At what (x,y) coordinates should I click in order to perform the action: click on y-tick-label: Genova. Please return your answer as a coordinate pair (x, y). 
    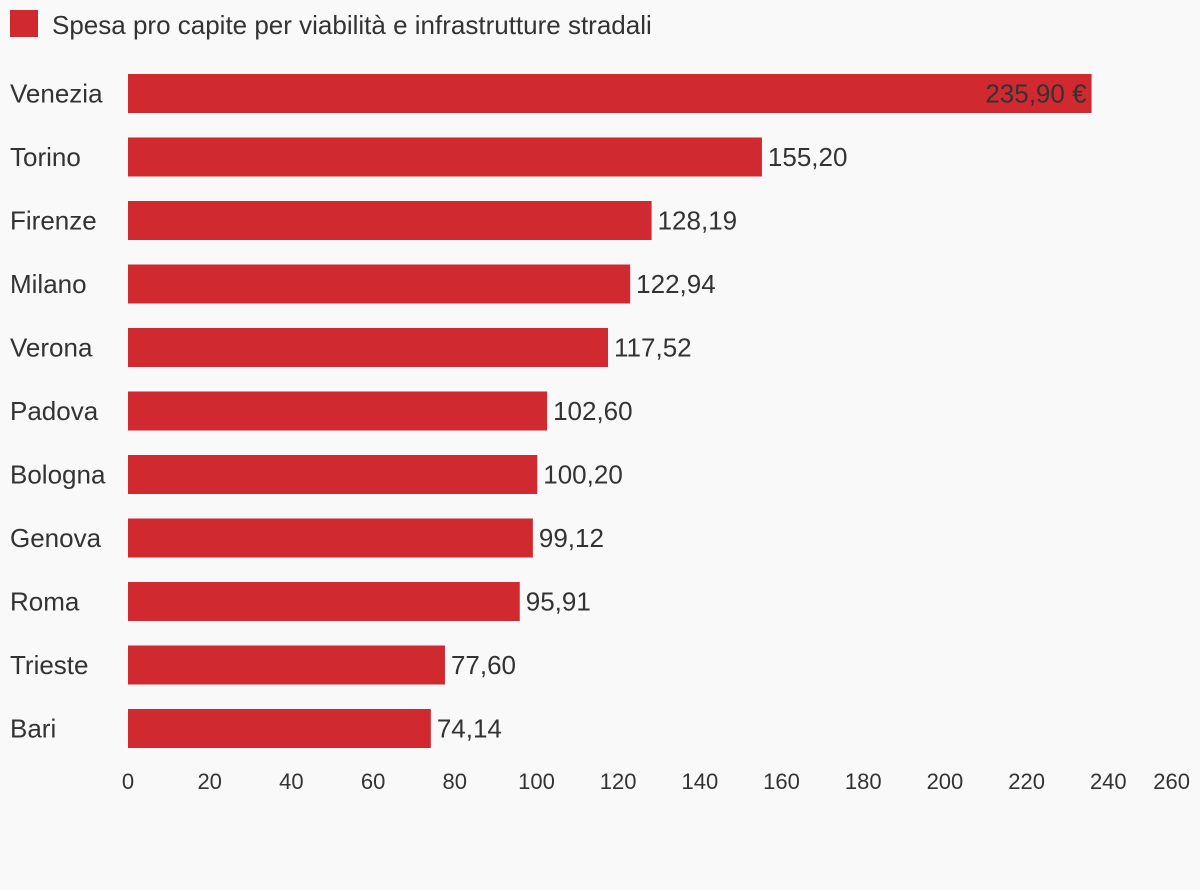
    Looking at the image, I should click on (56, 538).